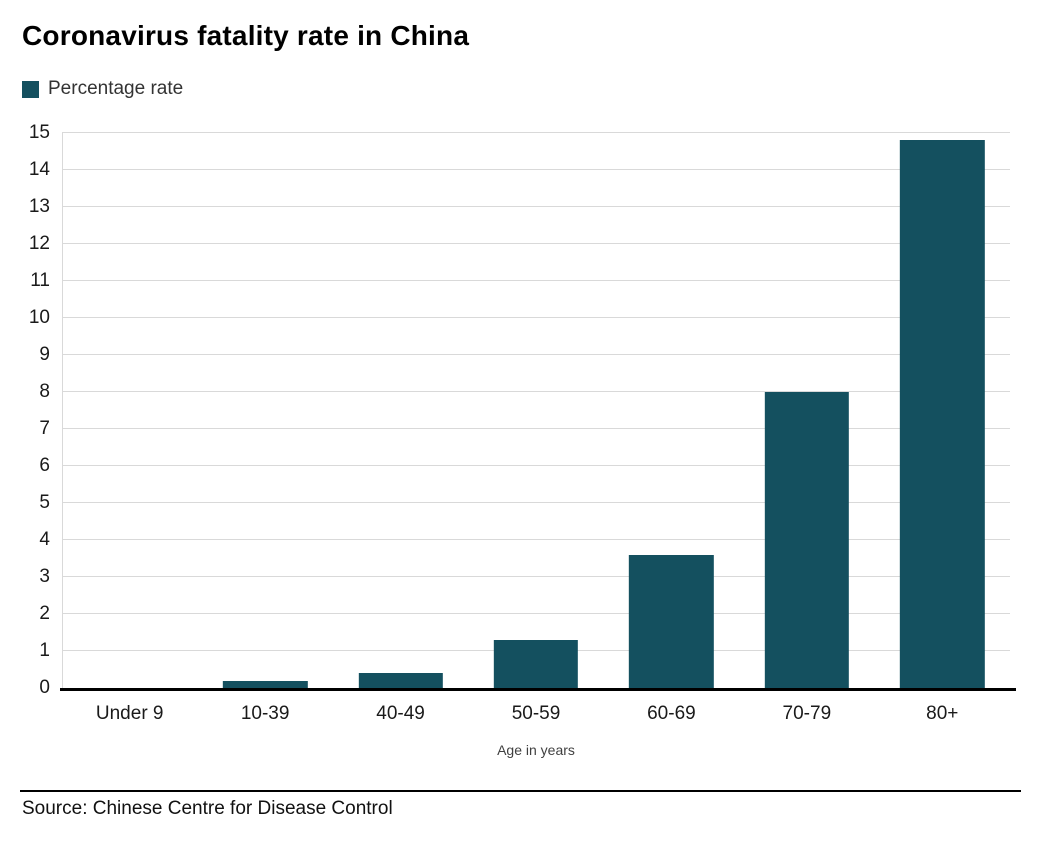 This screenshot has height=847, width=1041. I want to click on y-tick-label: 2, so click(44, 613).